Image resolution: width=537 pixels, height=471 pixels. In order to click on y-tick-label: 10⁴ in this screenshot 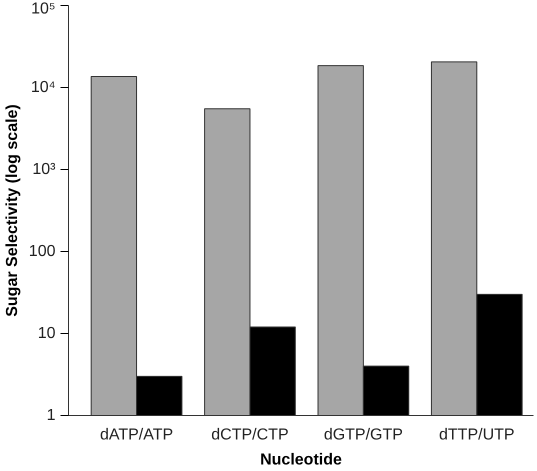, I will do `click(43, 87)`.